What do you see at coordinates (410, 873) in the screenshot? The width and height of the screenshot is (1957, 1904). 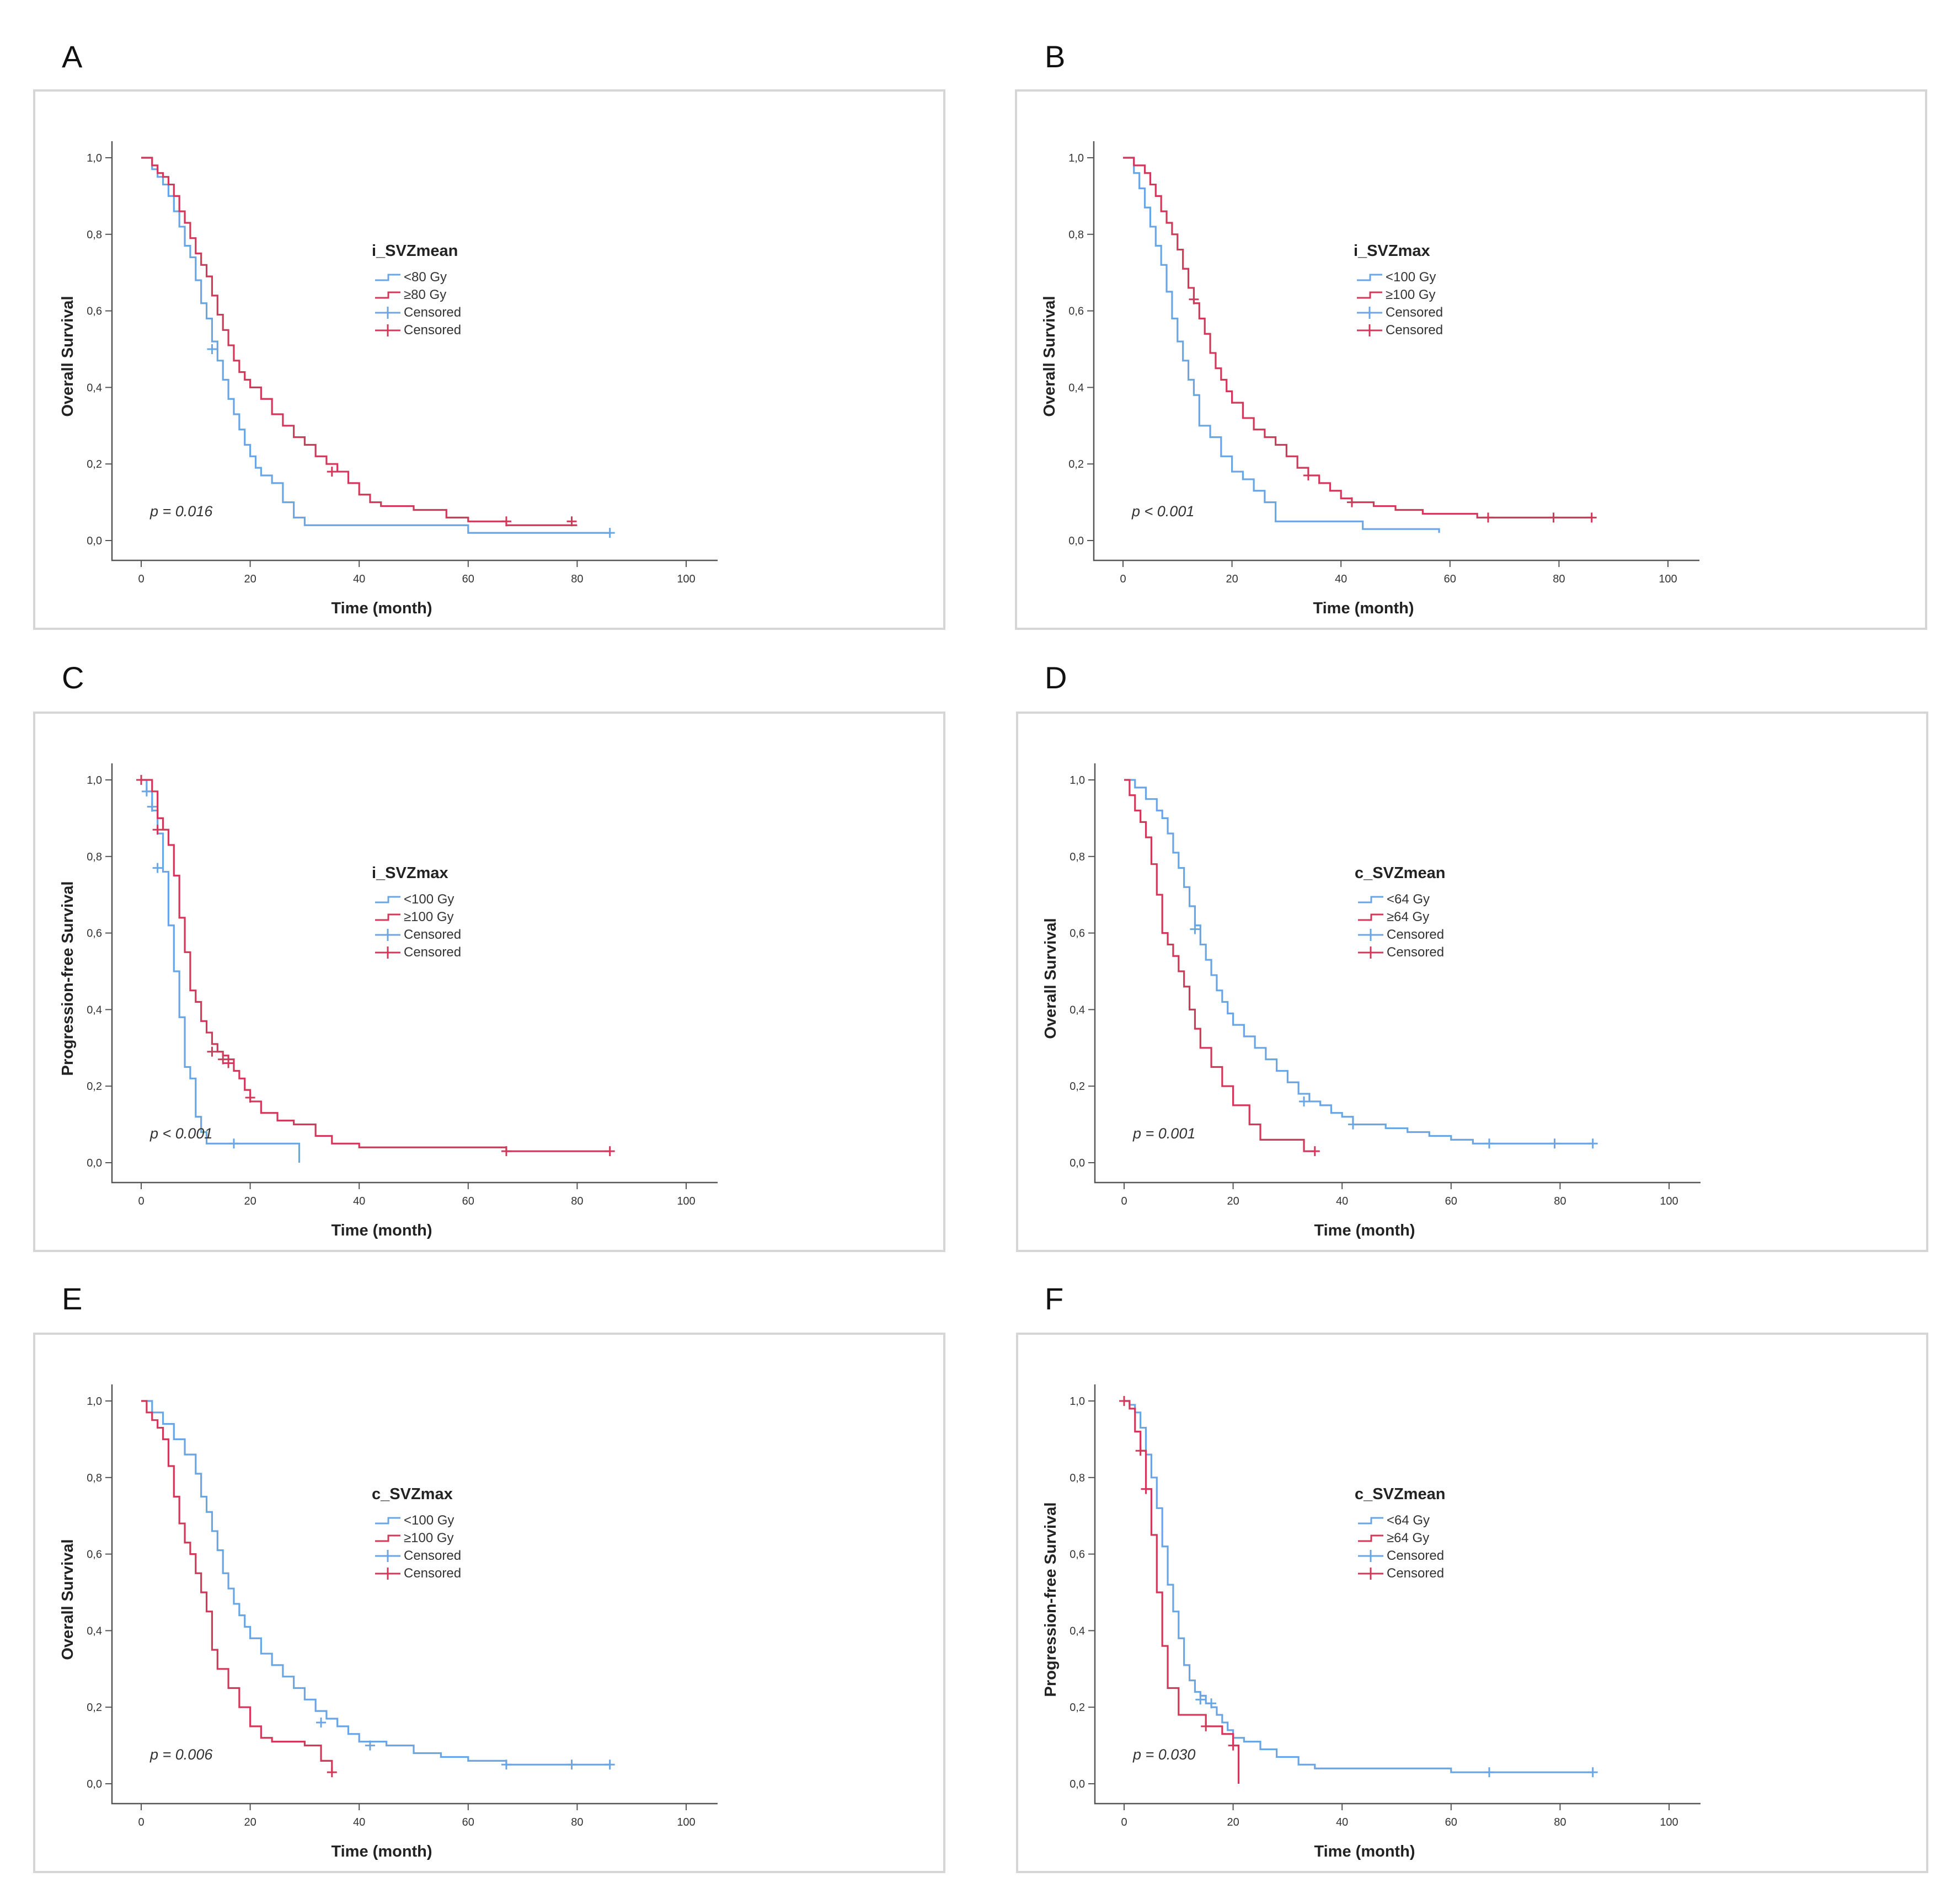 I see `legend-title: i_SVZmax` at bounding box center [410, 873].